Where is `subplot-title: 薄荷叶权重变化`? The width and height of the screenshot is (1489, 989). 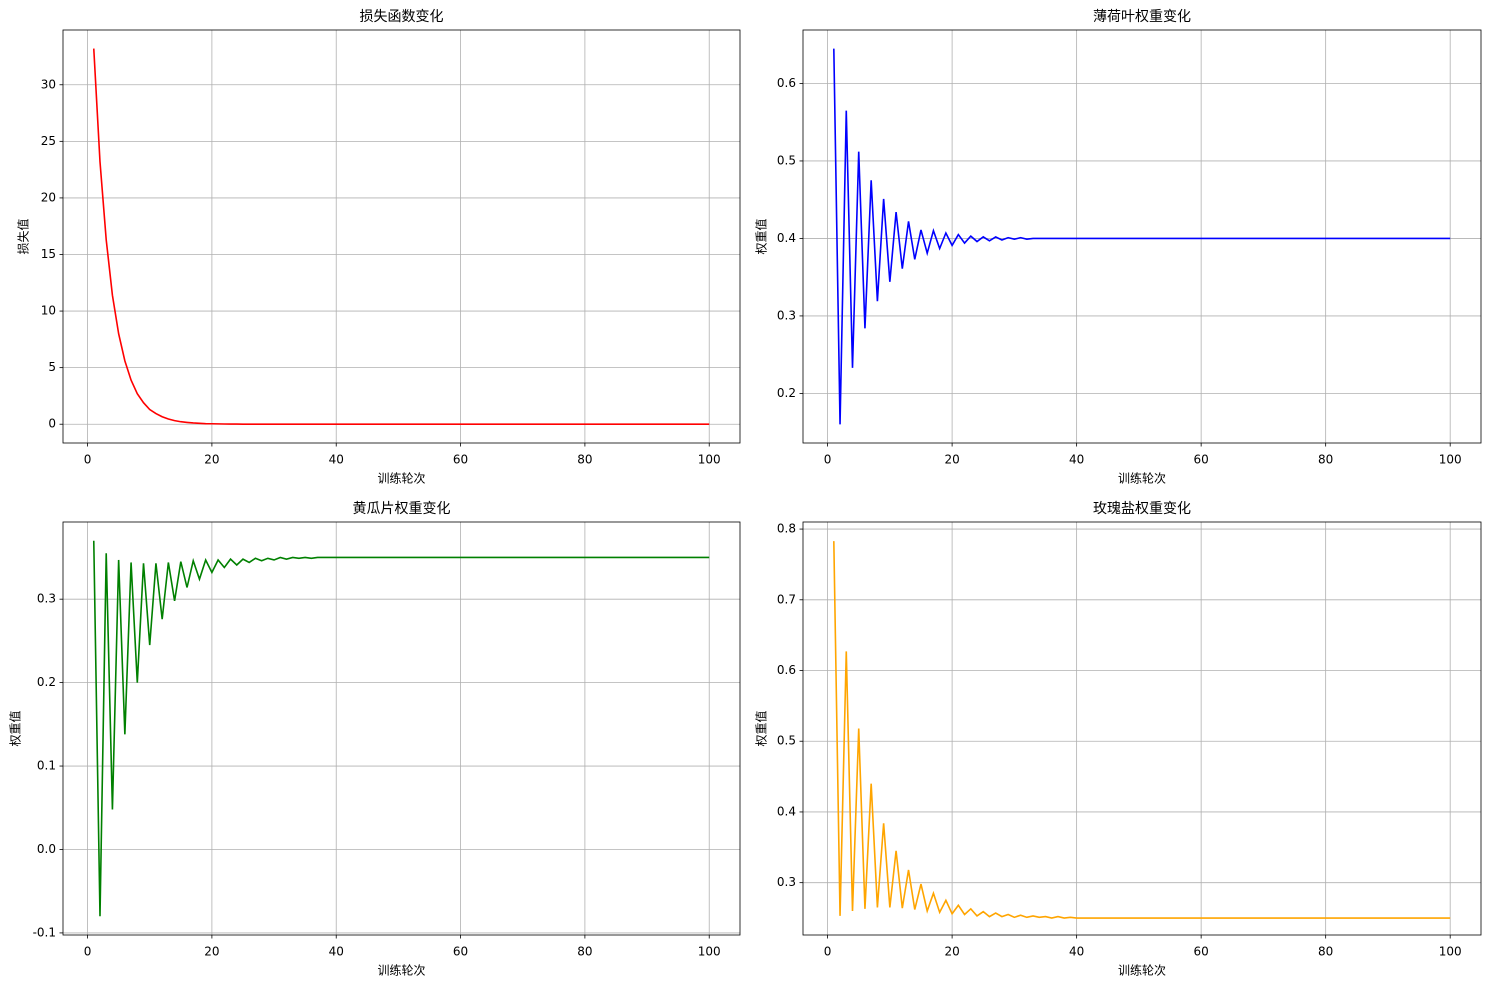
subplot-title: 薄荷叶权重变化 is located at coordinates (1142, 17).